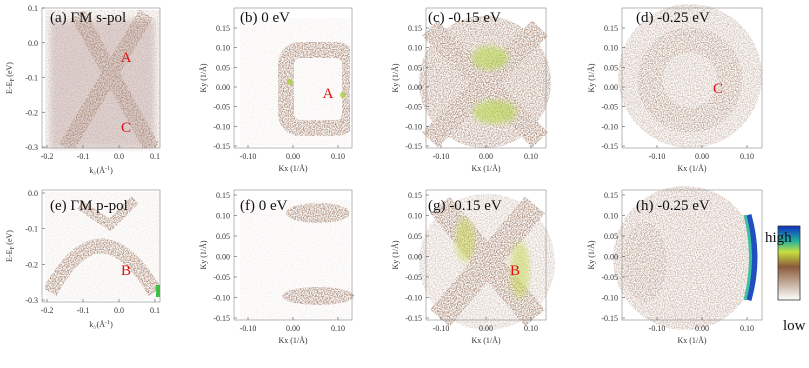 This screenshot has width=809, height=368. I want to click on annotation: C, so click(126, 128).